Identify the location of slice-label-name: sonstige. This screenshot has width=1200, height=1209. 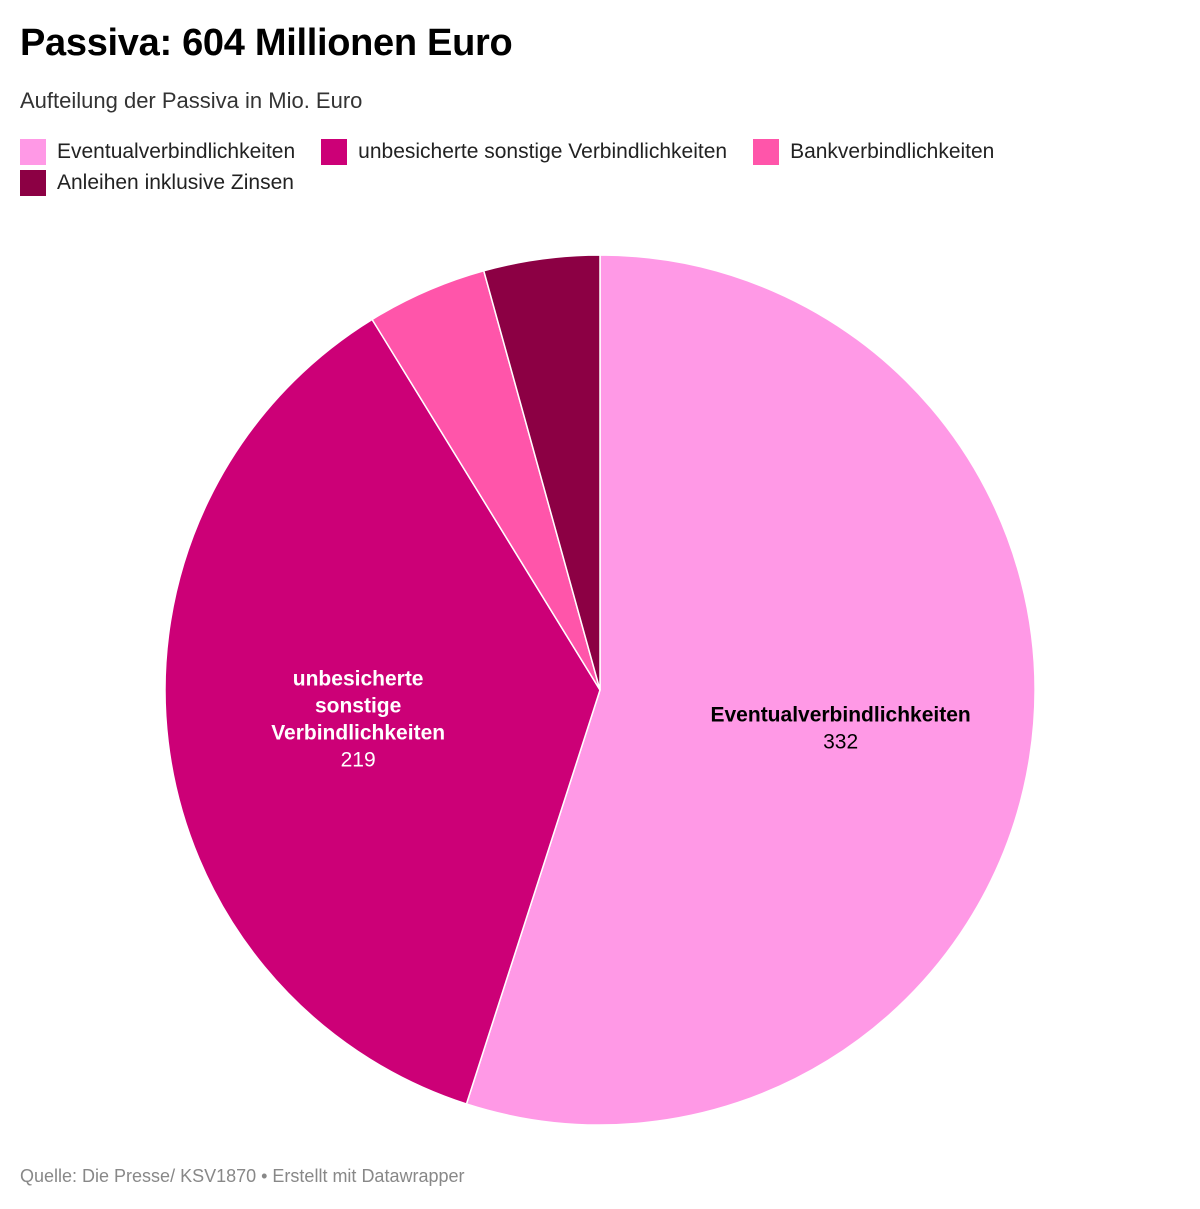
(358, 706).